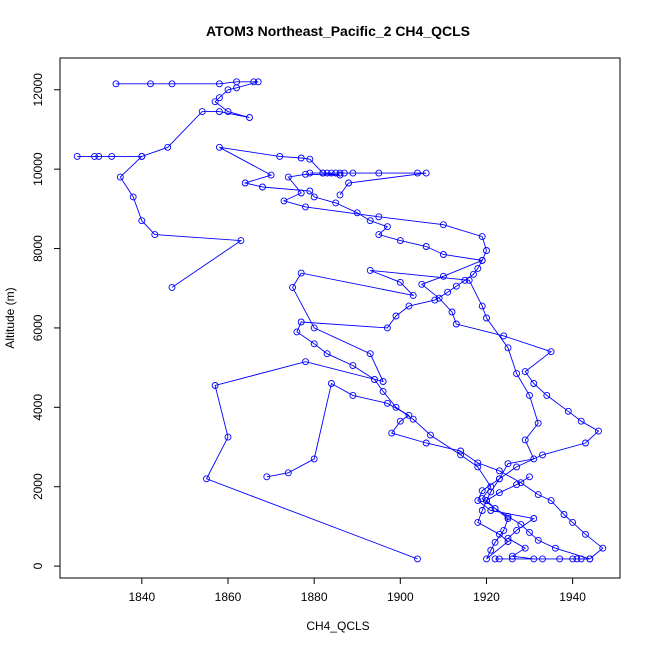  What do you see at coordinates (38, 90) in the screenshot?
I see `y-tick-label: 12000` at bounding box center [38, 90].